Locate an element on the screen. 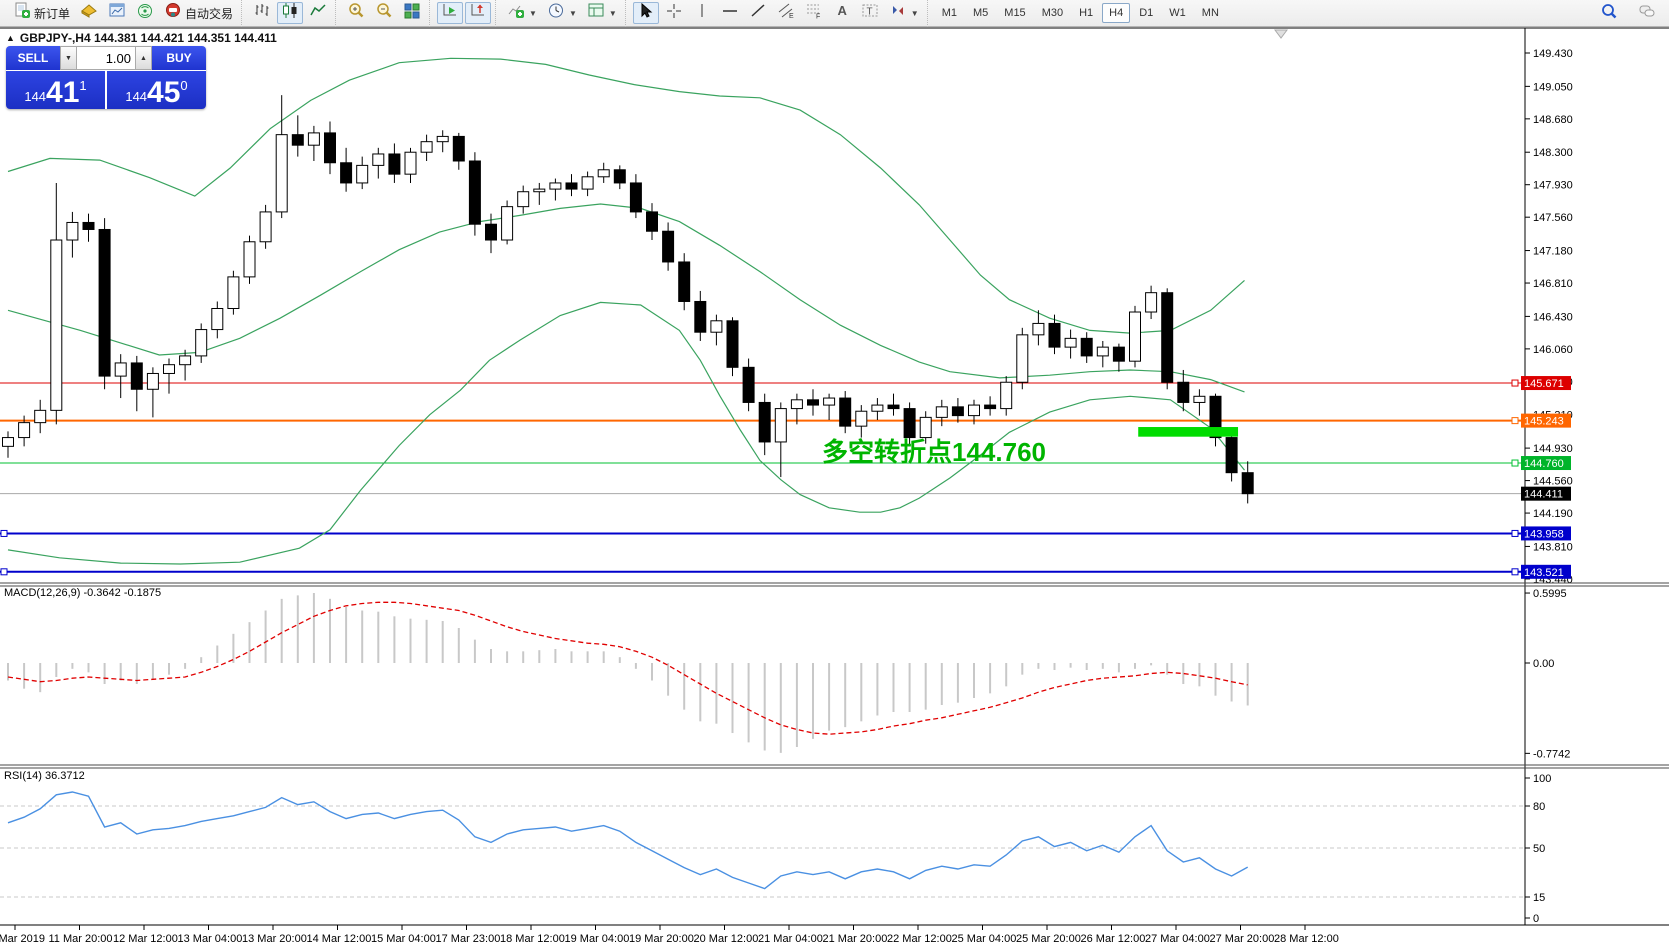  auto-scroll-icon is located at coordinates (450, 13).